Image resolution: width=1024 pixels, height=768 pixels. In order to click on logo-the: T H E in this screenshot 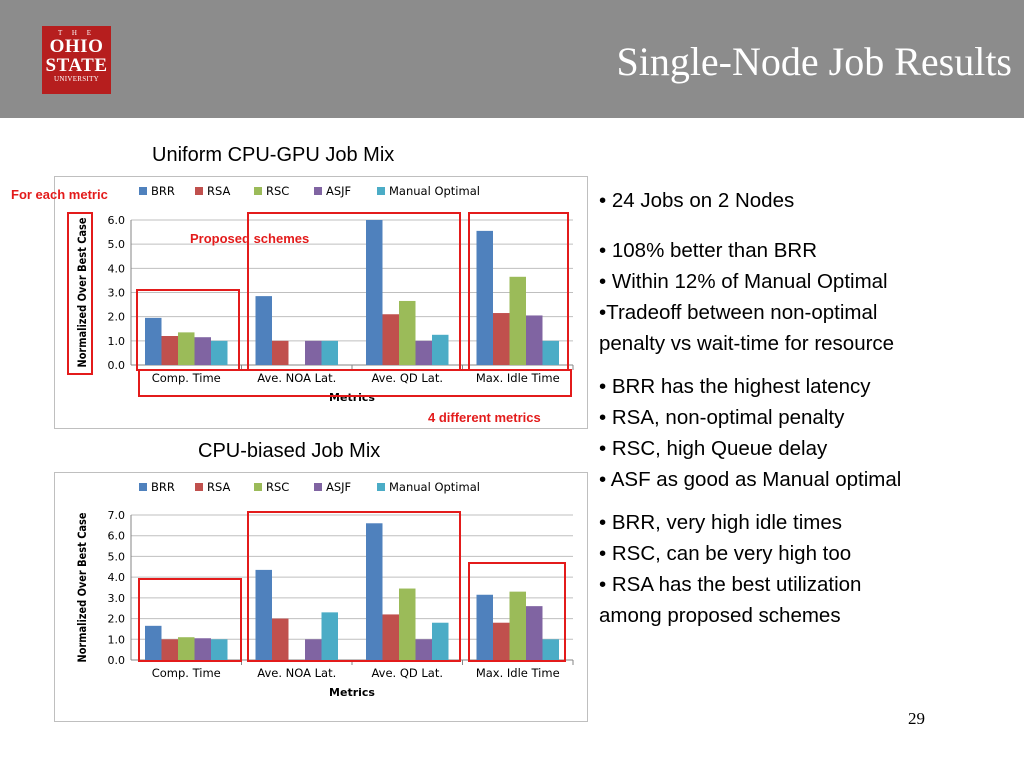, I will do `click(76, 33)`.